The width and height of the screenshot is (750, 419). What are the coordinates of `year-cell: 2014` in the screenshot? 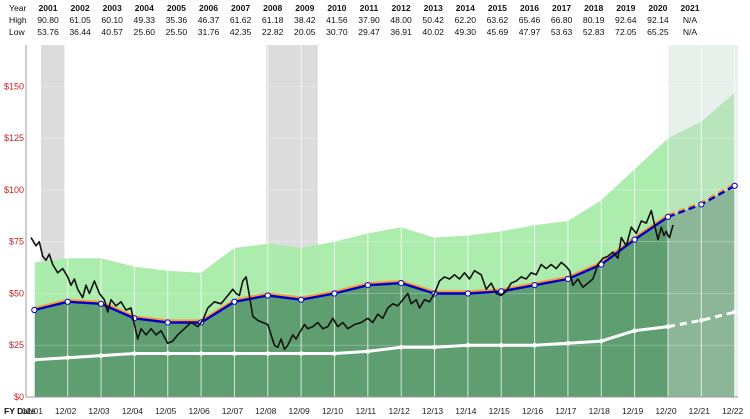 It's located at (465, 8).